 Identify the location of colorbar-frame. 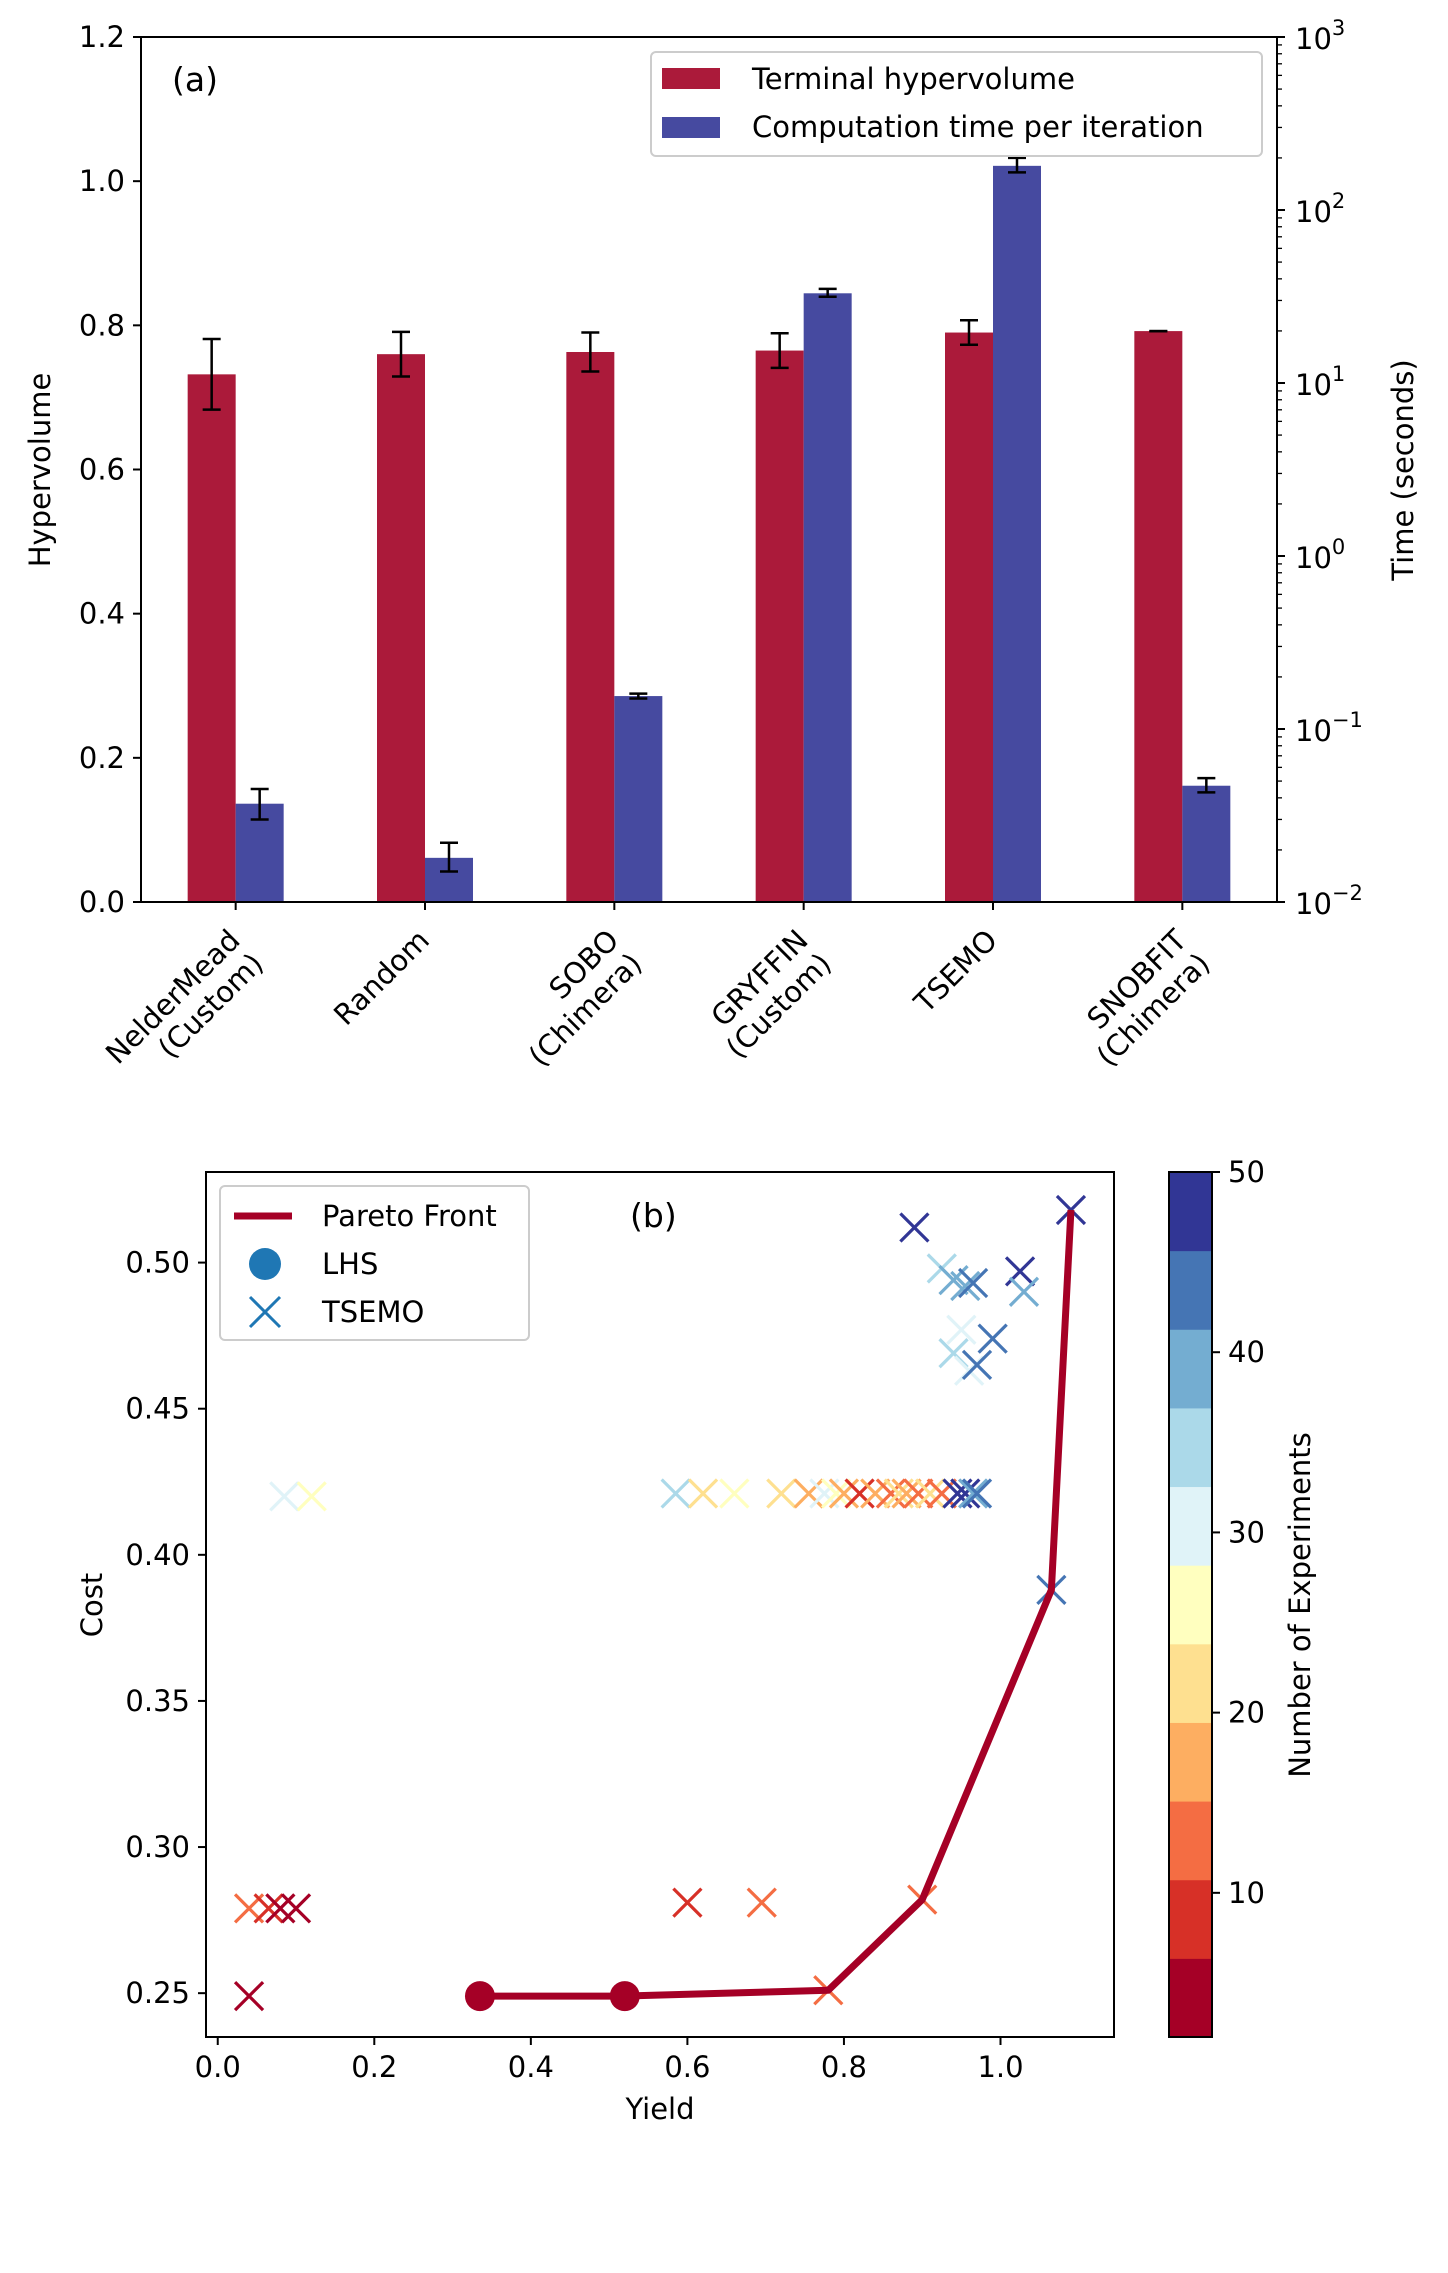
(1190, 1604).